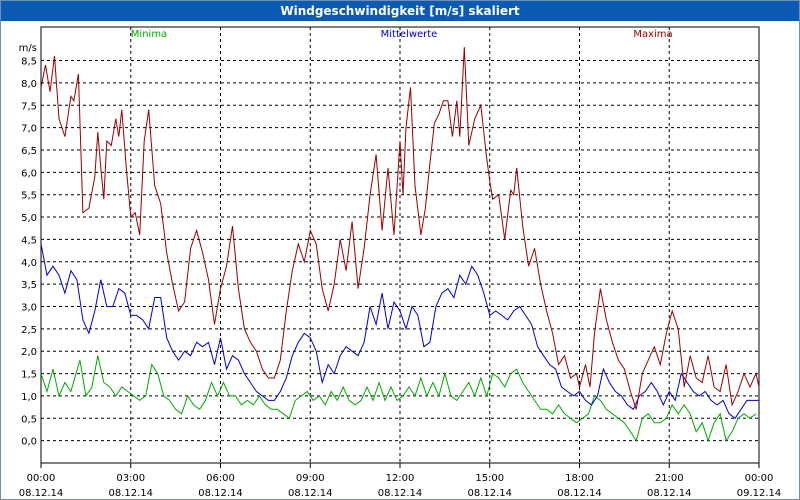 This screenshot has width=800, height=500. Describe the element at coordinates (29, 84) in the screenshot. I see `y-tick-label: 8,0` at that location.